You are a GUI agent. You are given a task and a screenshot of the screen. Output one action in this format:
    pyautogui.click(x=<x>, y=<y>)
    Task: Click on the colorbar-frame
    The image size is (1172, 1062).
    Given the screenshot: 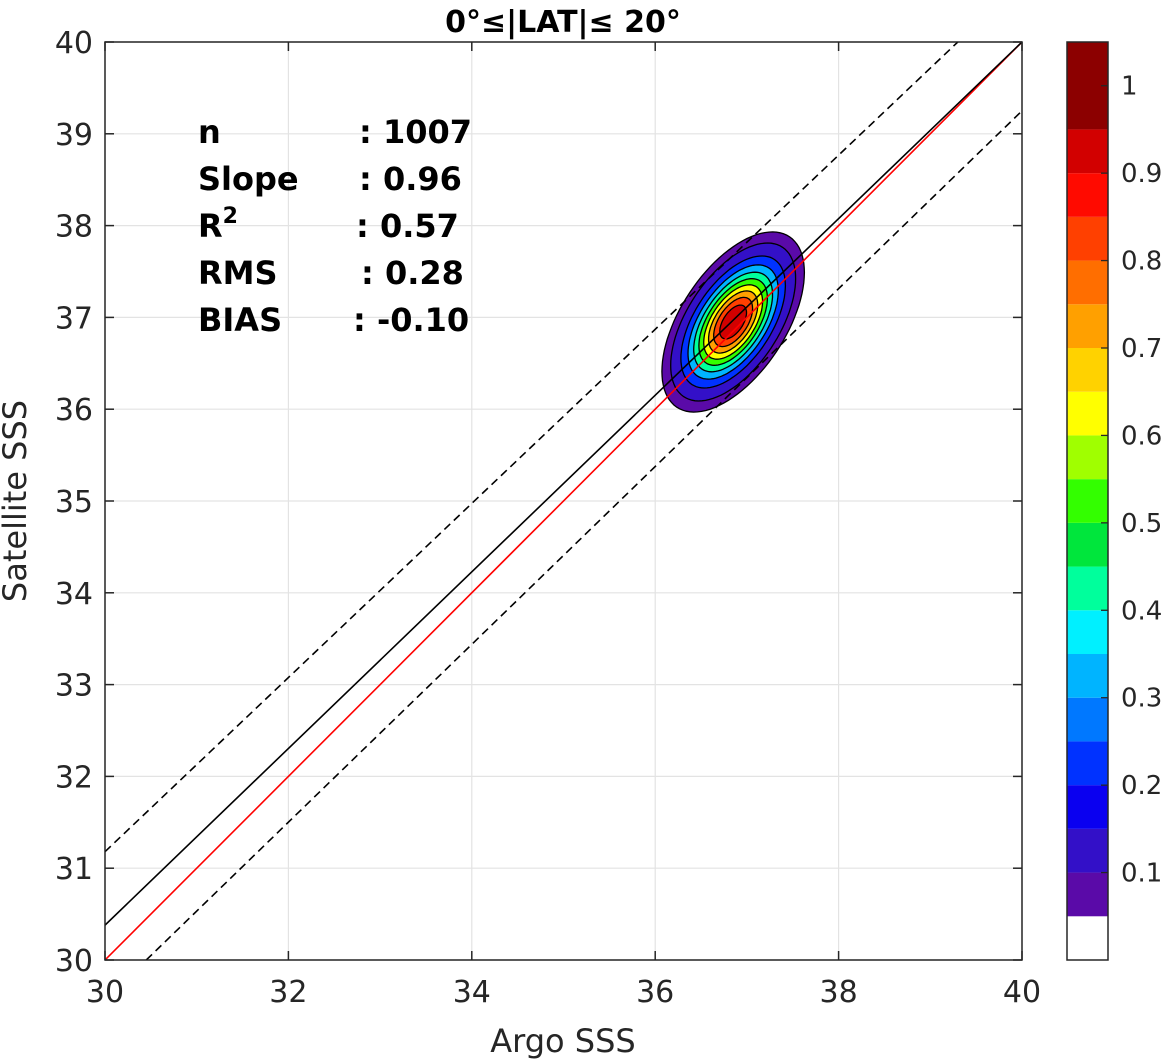 What is the action you would take?
    pyautogui.click(x=1087, y=501)
    